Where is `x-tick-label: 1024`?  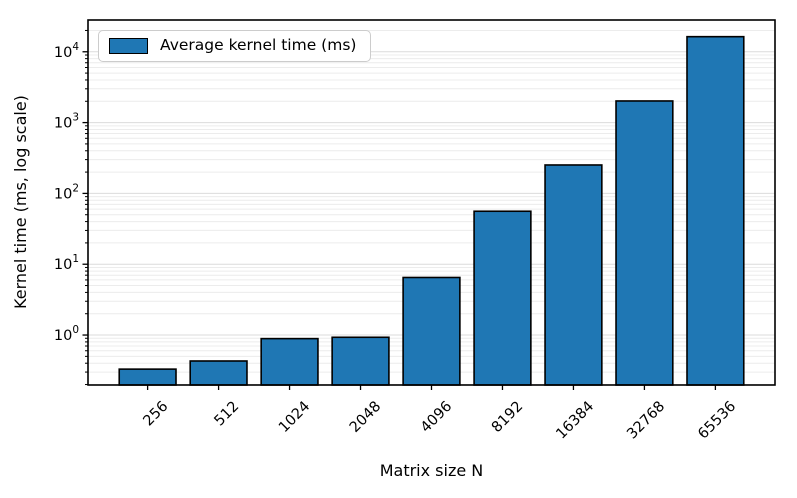
x-tick-label: 1024 is located at coordinates (294, 417).